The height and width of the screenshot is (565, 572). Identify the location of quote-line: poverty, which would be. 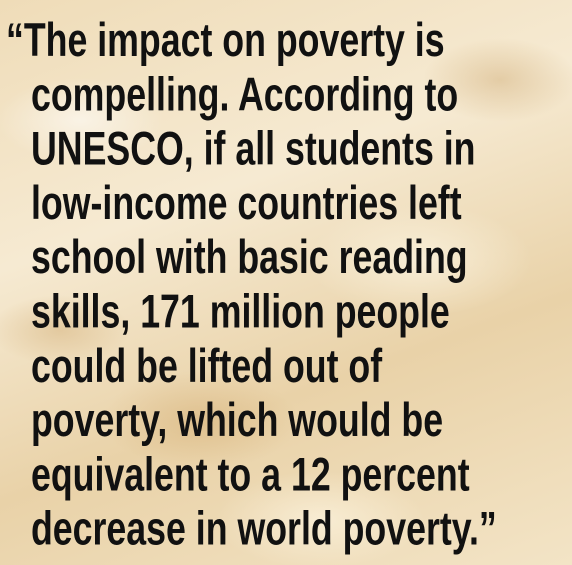
(237, 419).